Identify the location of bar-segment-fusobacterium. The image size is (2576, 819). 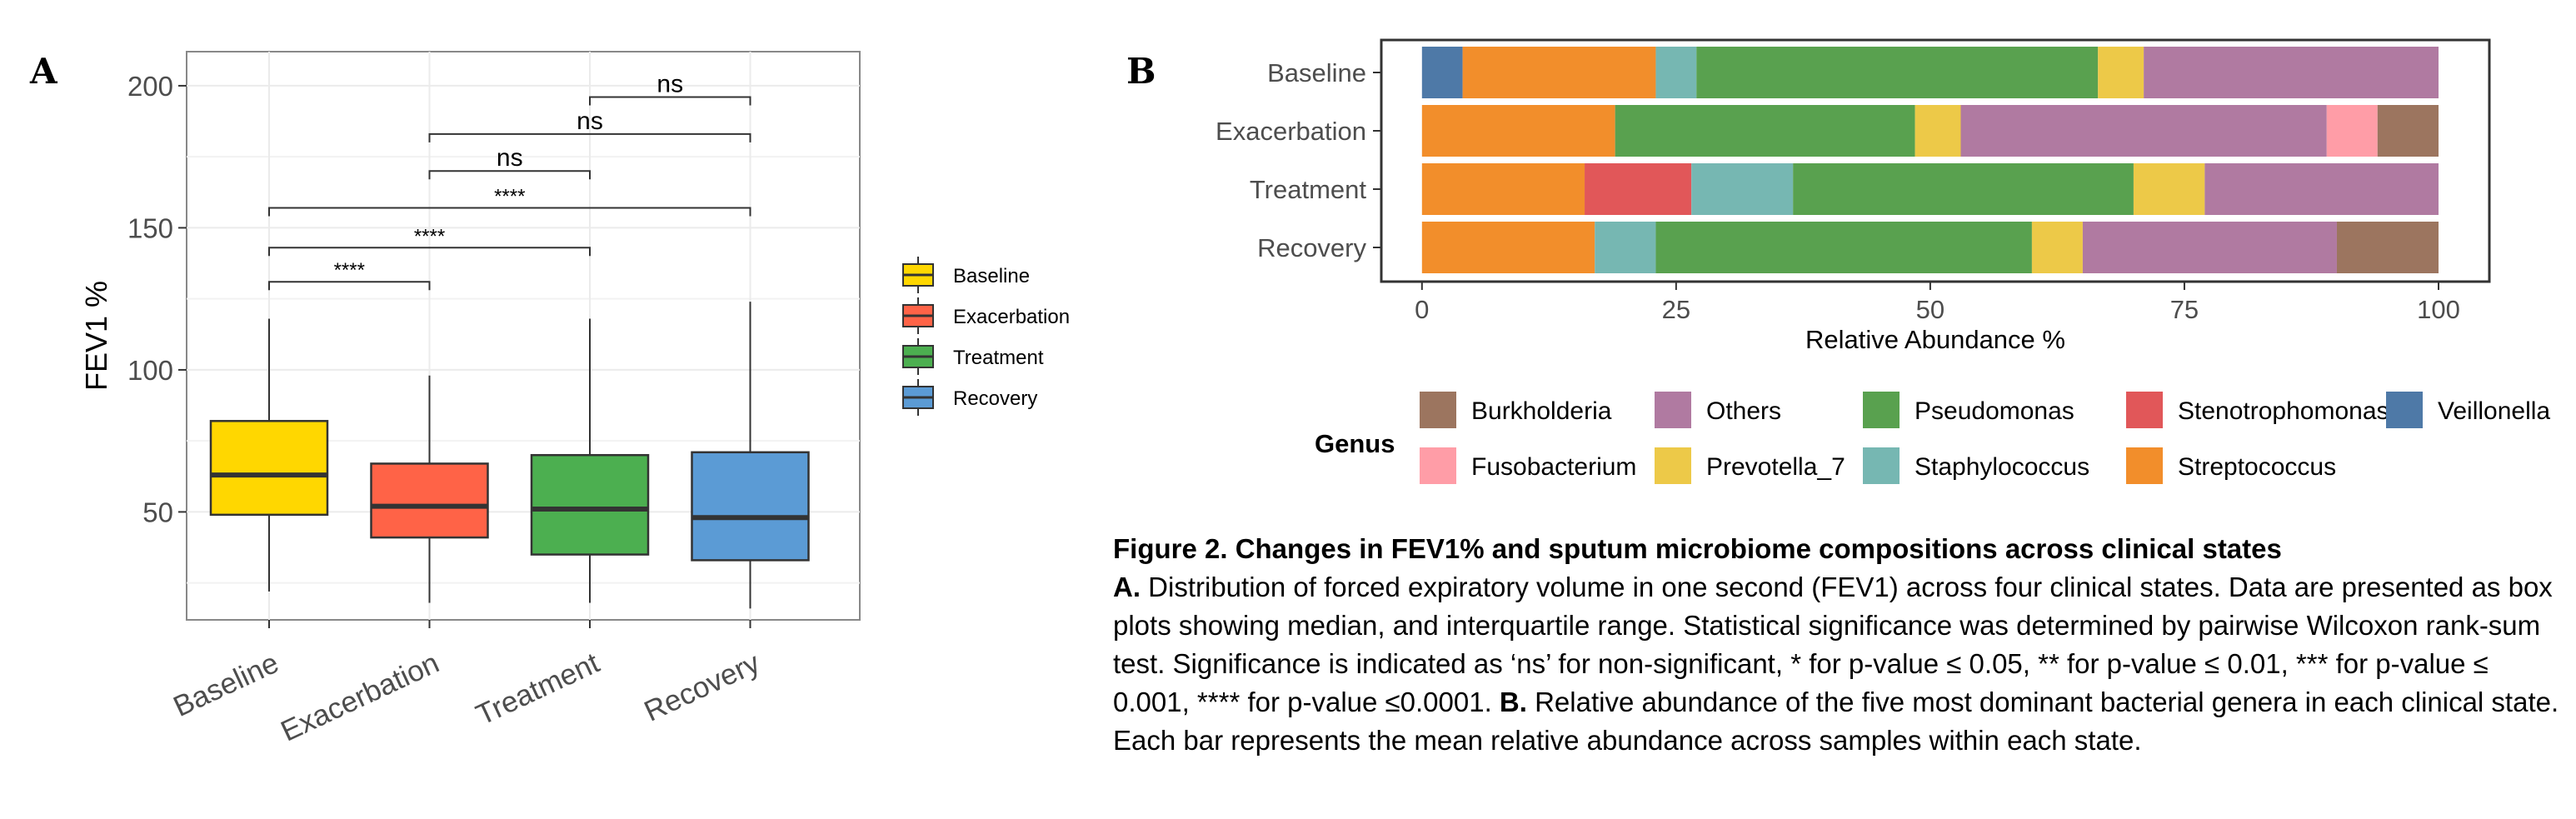
(2352, 131).